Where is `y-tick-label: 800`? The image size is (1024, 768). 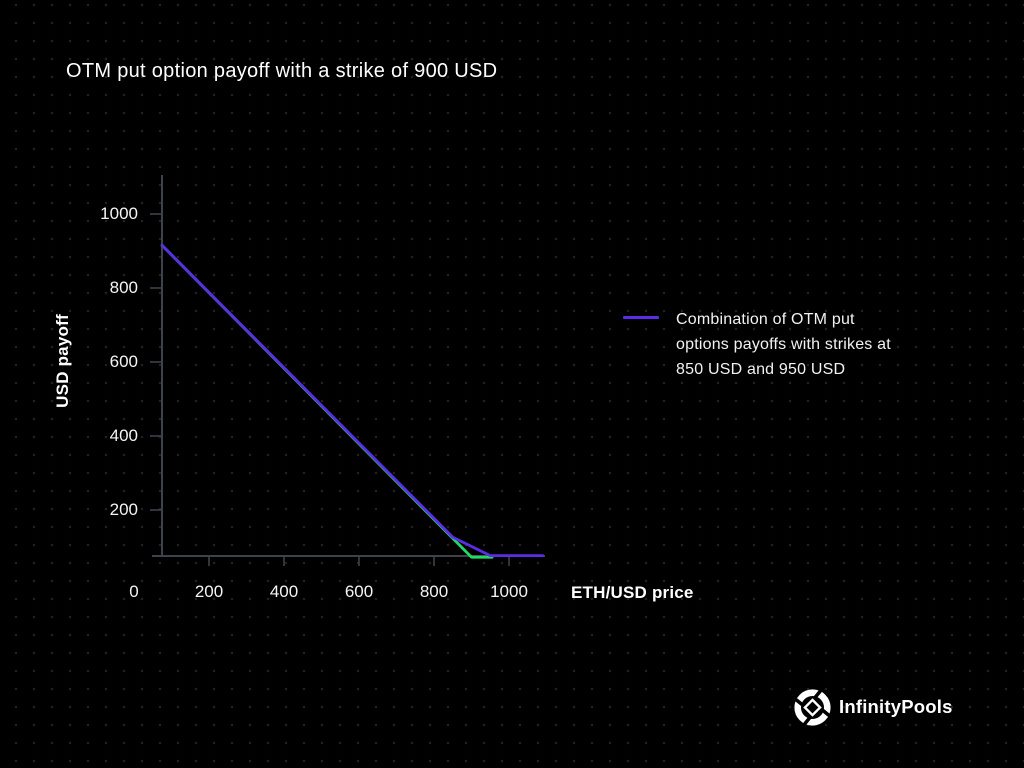
y-tick-label: 800 is located at coordinates (123, 287).